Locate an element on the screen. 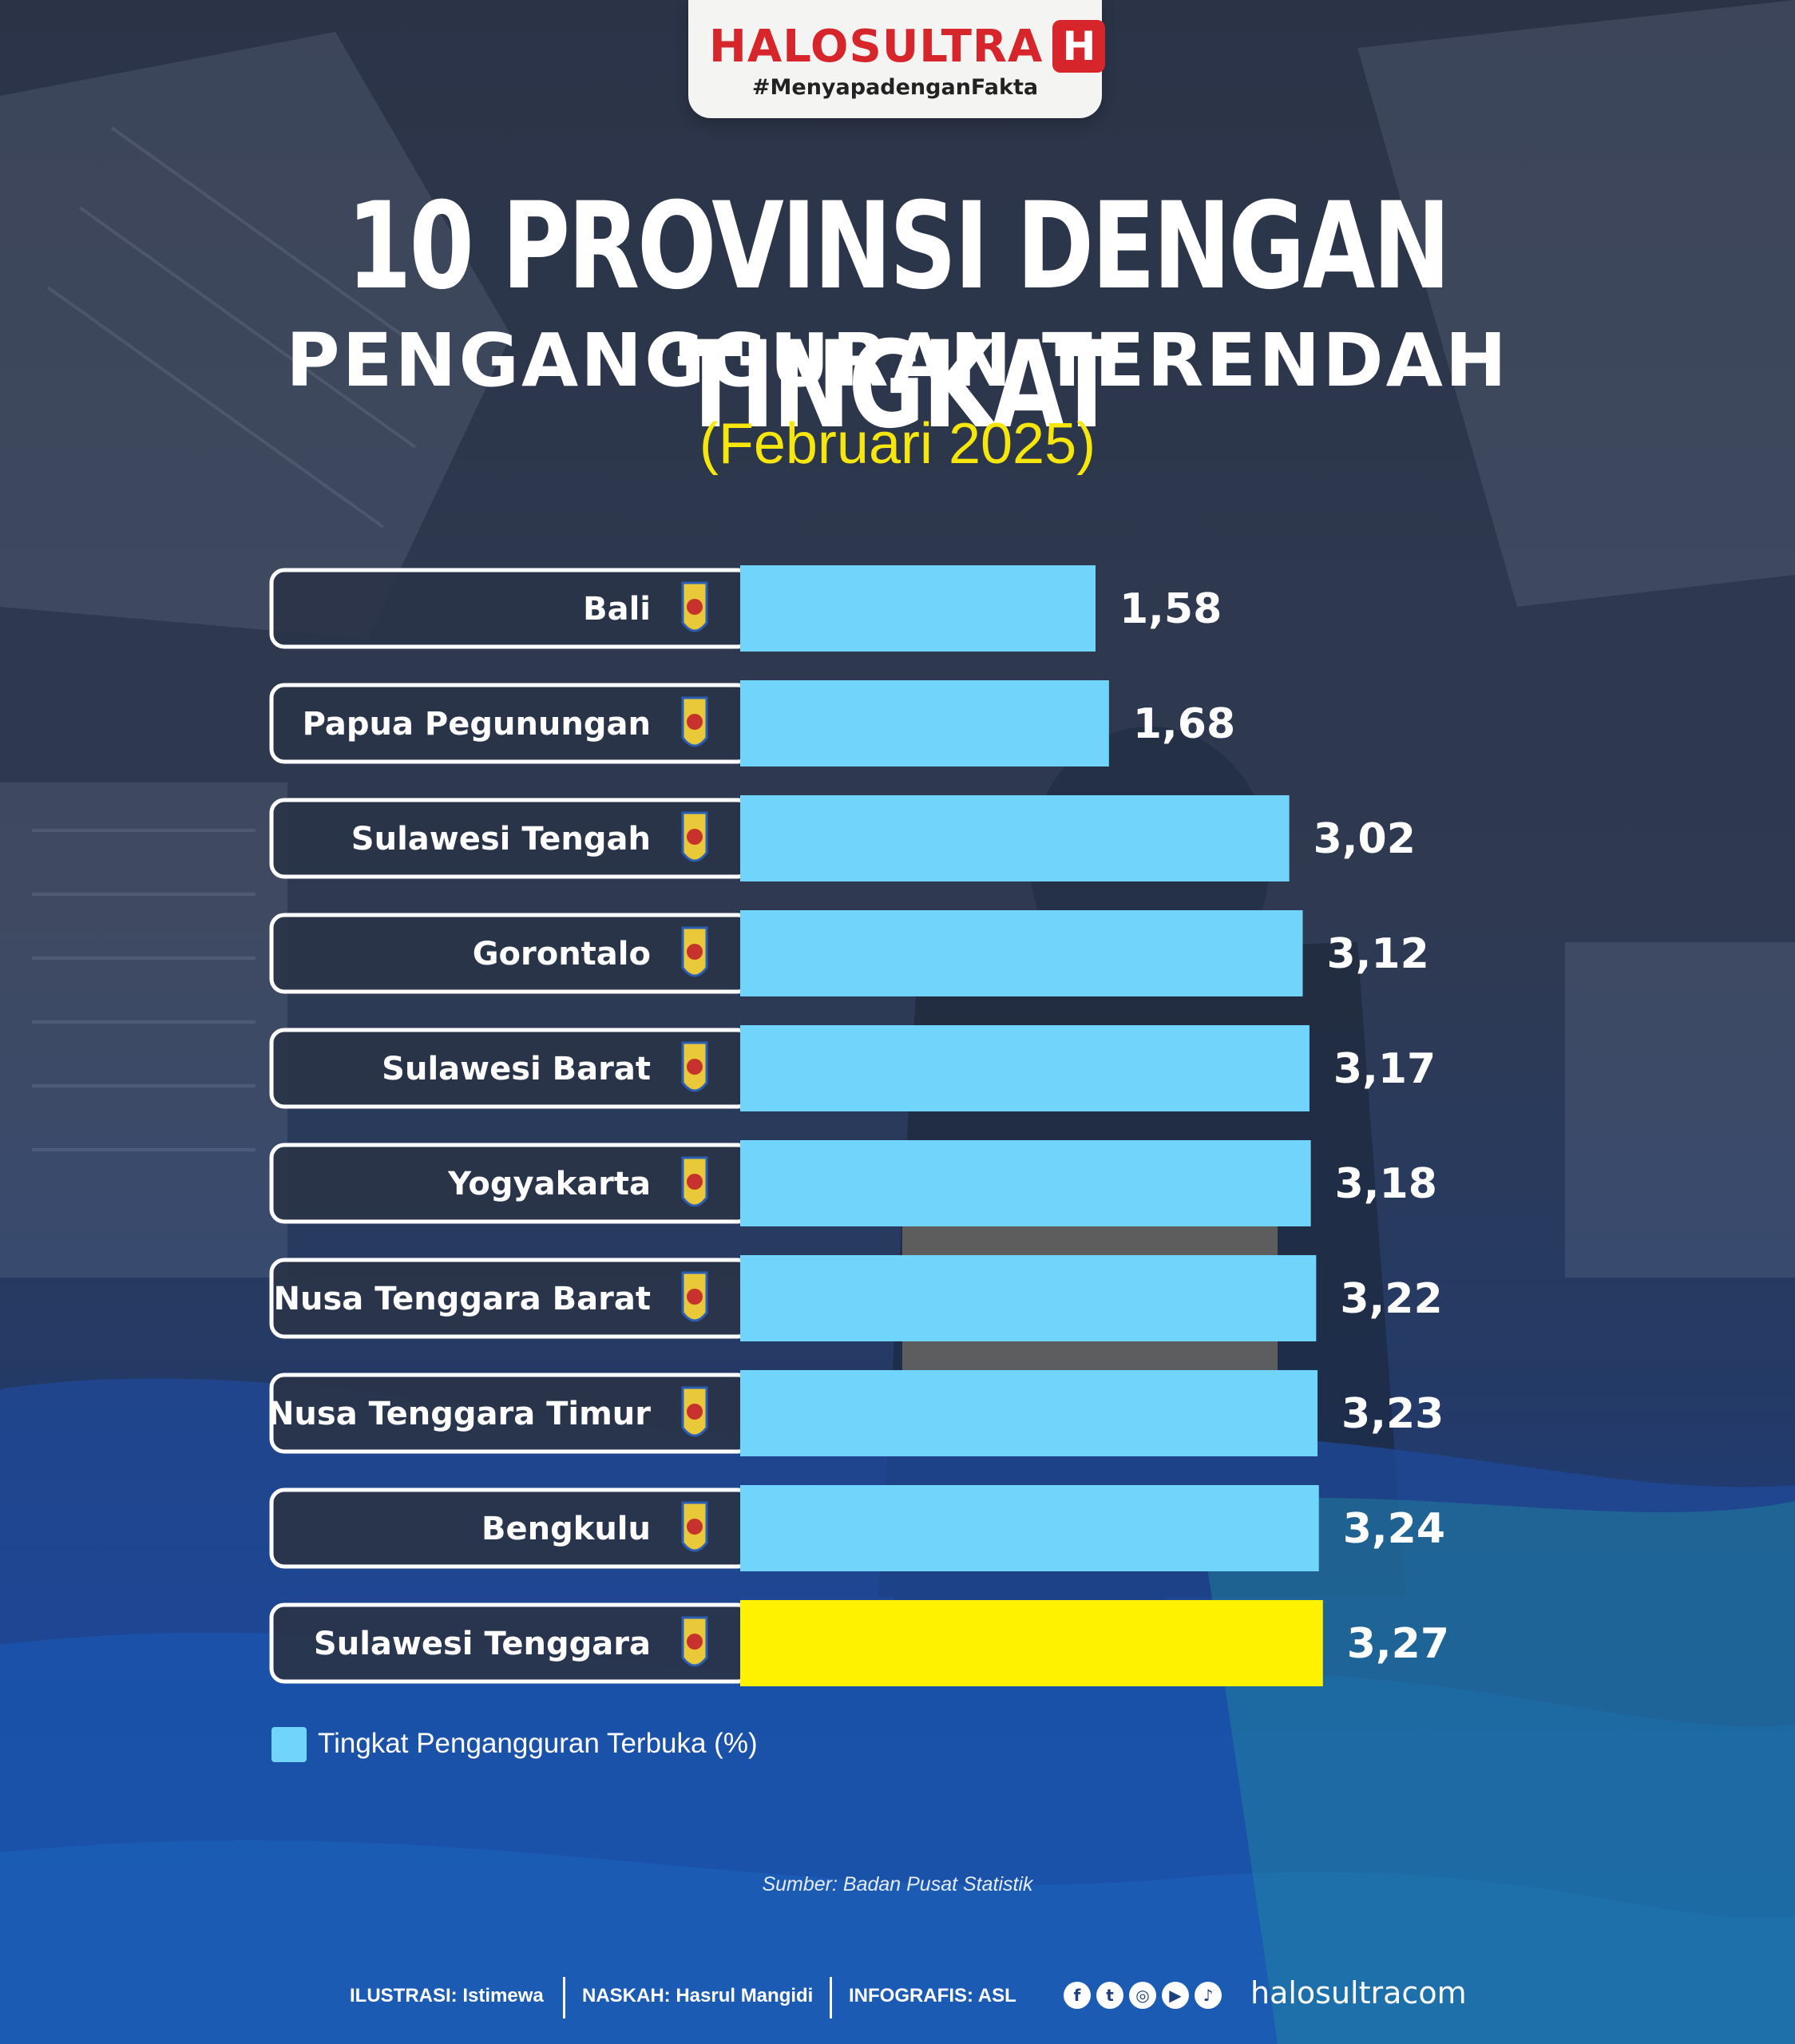 This screenshot has height=2044, width=1795. category-label: Sulawesi Tengah is located at coordinates (501, 839).